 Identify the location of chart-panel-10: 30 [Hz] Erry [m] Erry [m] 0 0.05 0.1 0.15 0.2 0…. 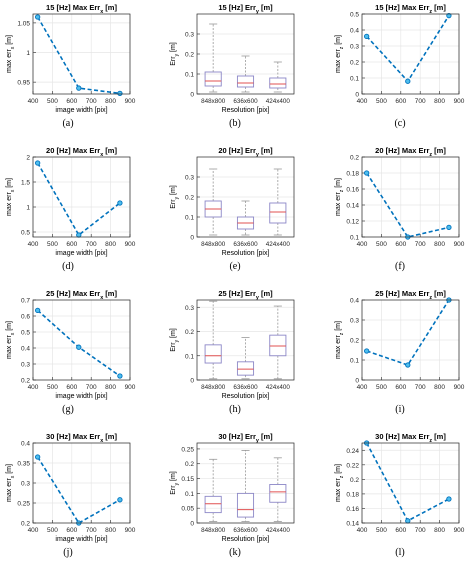
(232, 487).